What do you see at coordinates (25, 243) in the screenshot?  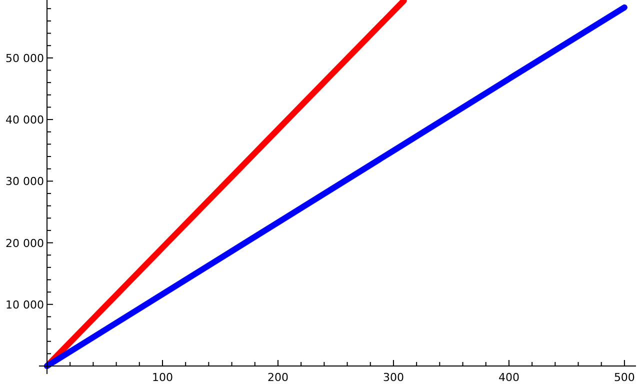 I see `y-tick-label: 20 000` at bounding box center [25, 243].